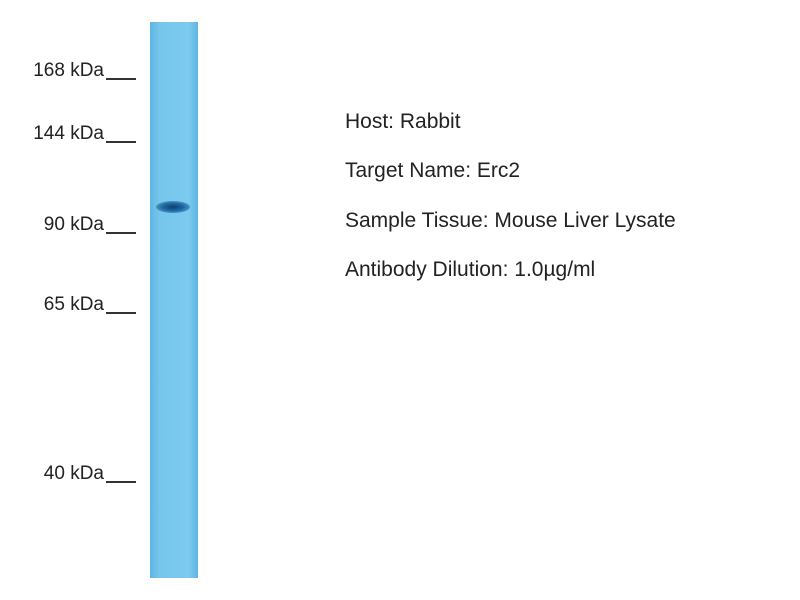 This screenshot has width=800, height=600. I want to click on marker-label: 144 kDa, so click(68, 133).